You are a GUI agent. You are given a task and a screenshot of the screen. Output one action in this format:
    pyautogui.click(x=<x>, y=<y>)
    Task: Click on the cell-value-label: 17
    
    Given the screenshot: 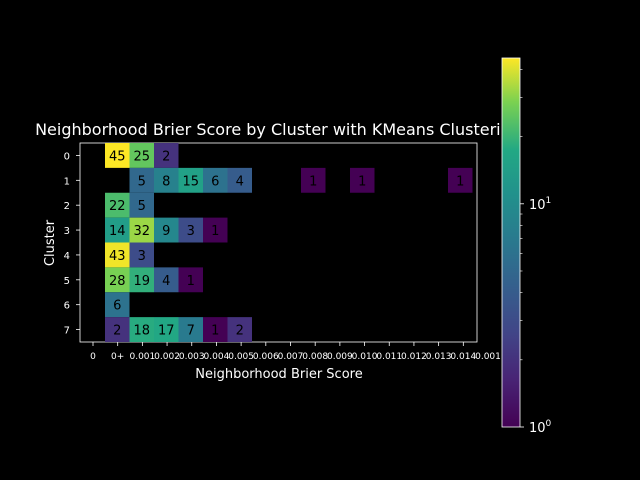 What is the action you would take?
    pyautogui.click(x=166, y=331)
    